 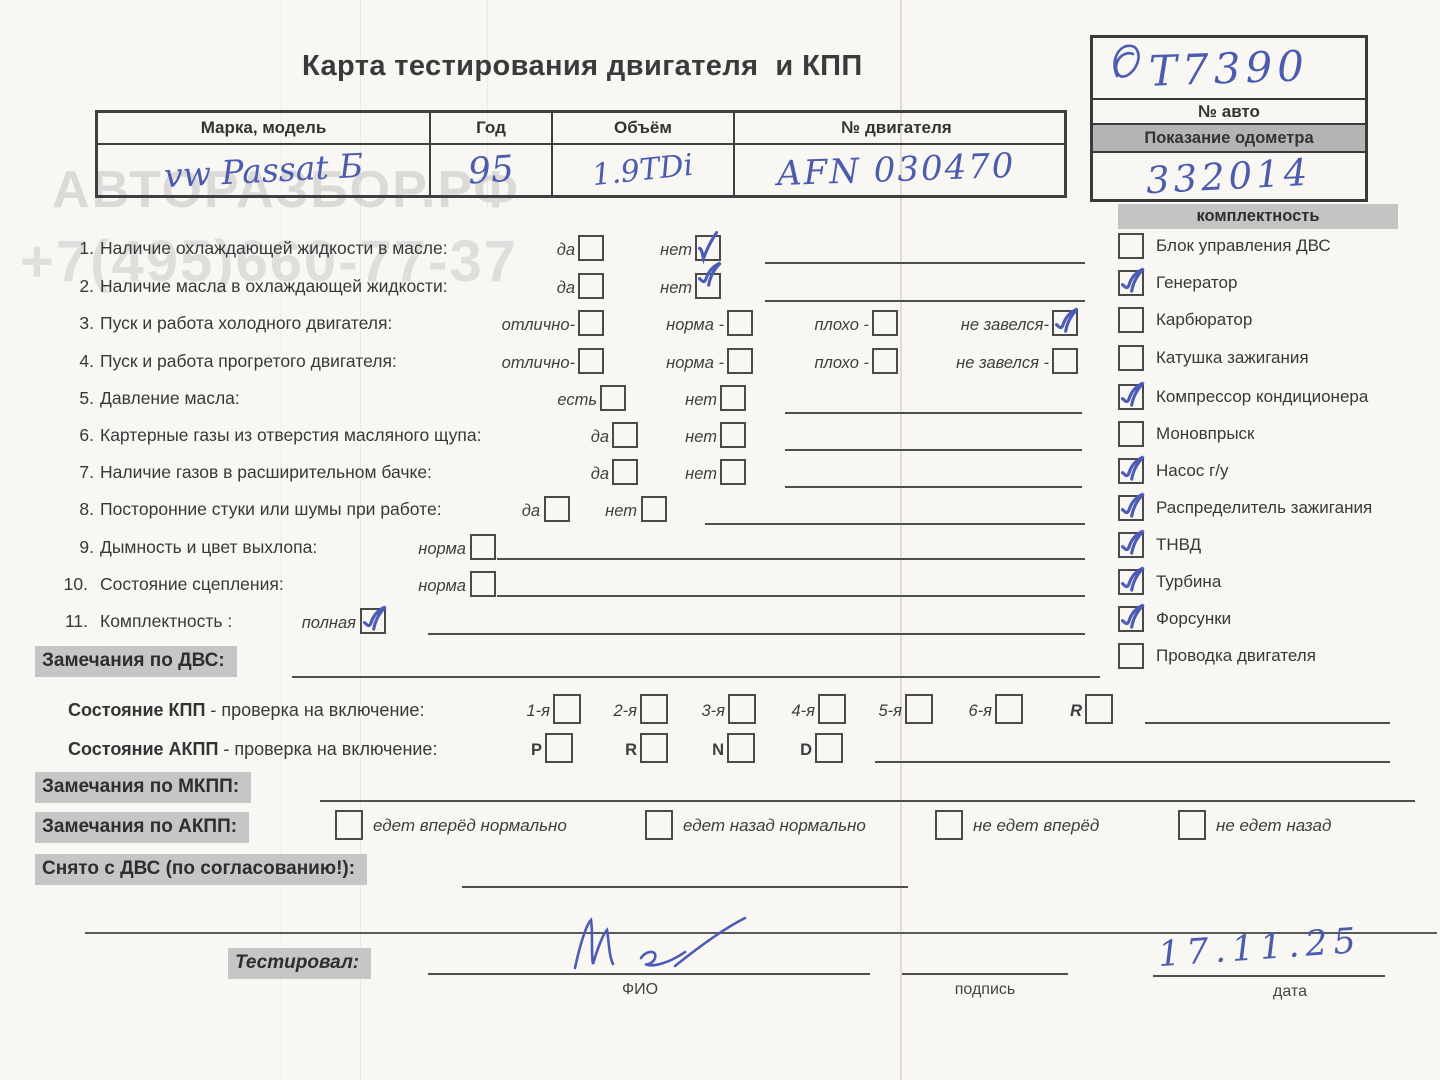 What do you see at coordinates (896, 170) in the screenshot?
I see `engine-number-value-cell: AFN 030470` at bounding box center [896, 170].